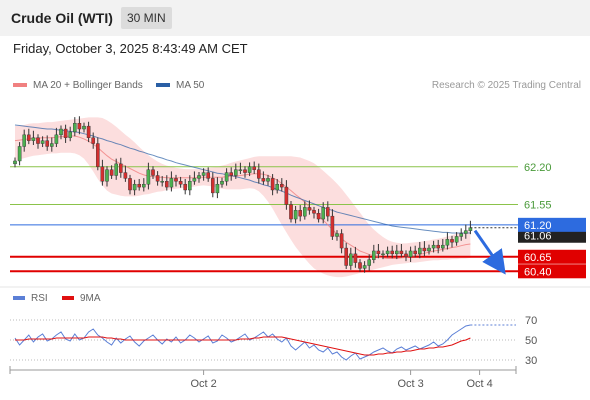 Image resolution: width=590 pixels, height=400 pixels. I want to click on legend-ma50-swatch, so click(163, 85).